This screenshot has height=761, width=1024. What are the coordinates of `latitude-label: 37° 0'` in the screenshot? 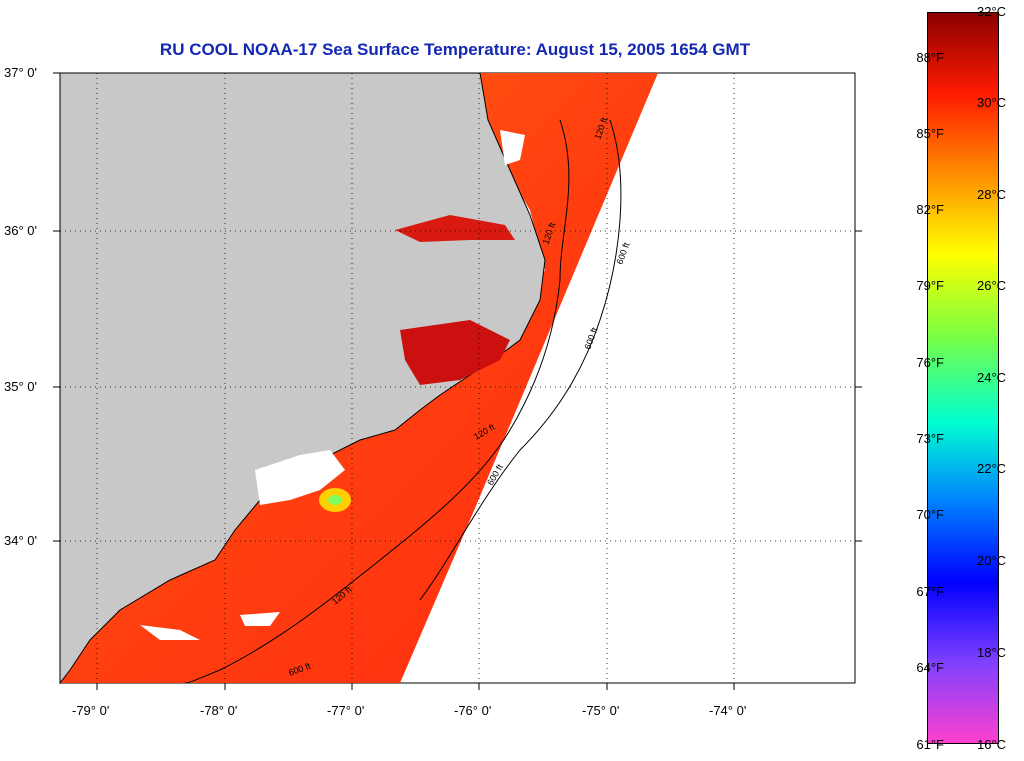 It's located at (20, 72).